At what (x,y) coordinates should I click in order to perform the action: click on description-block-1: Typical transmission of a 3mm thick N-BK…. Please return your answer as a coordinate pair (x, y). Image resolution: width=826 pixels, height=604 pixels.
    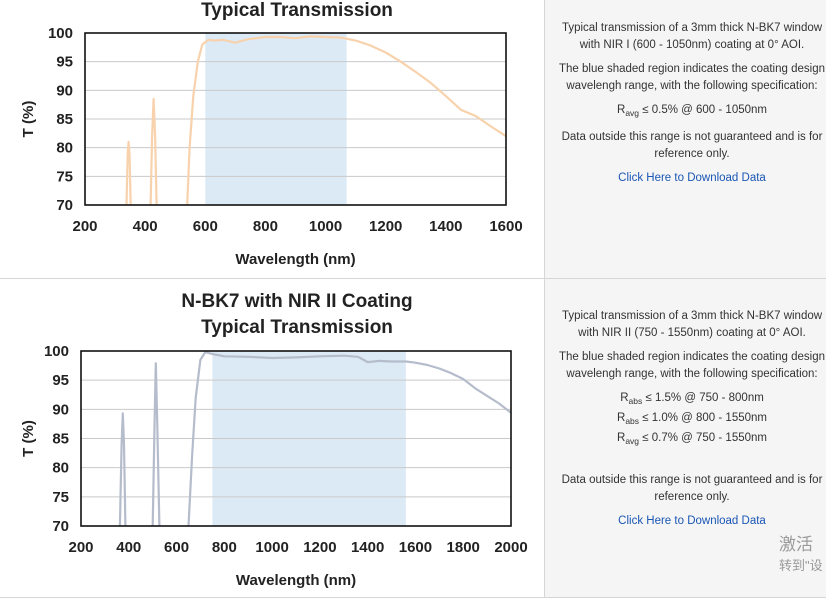
    Looking at the image, I should click on (692, 107).